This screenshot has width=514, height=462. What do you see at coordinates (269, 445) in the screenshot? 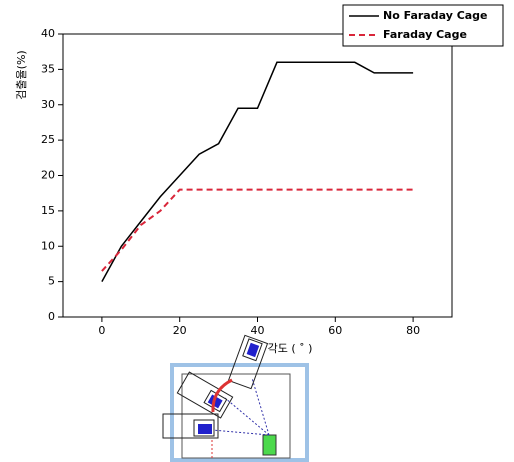
I see `reader` at bounding box center [269, 445].